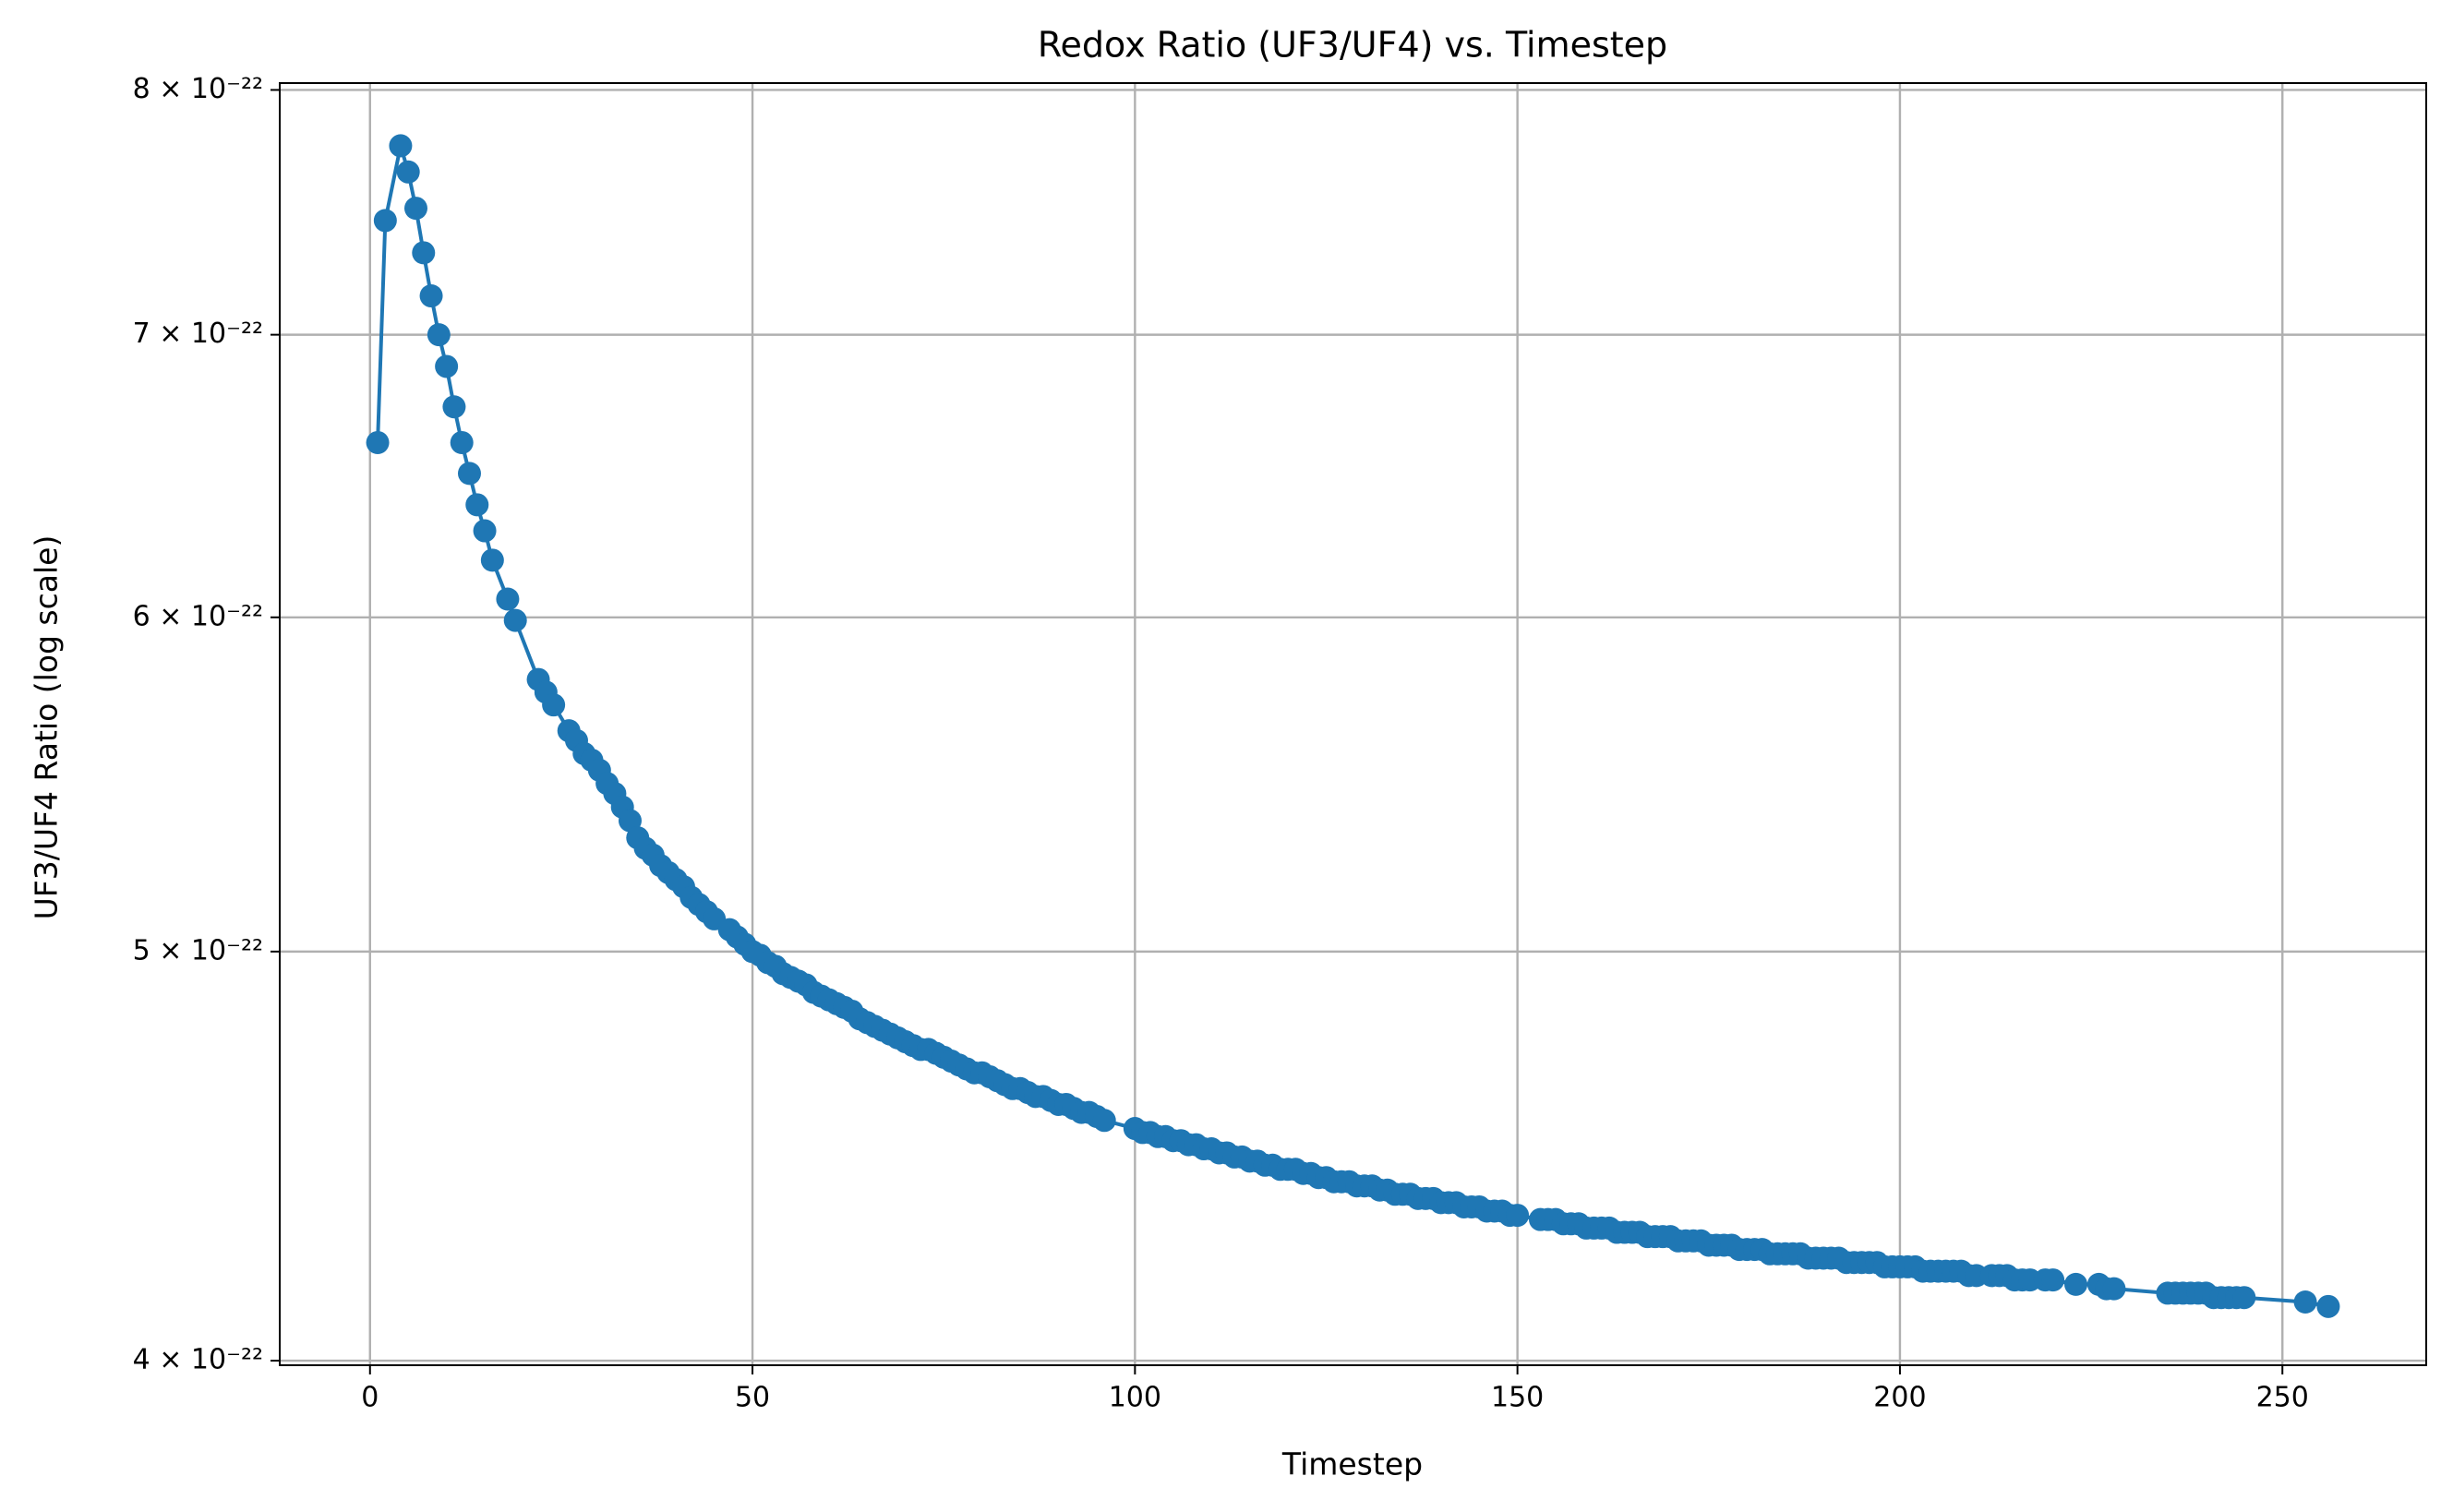  Describe the element at coordinates (752, 1398) in the screenshot. I see `x-tick-label: 50` at that location.